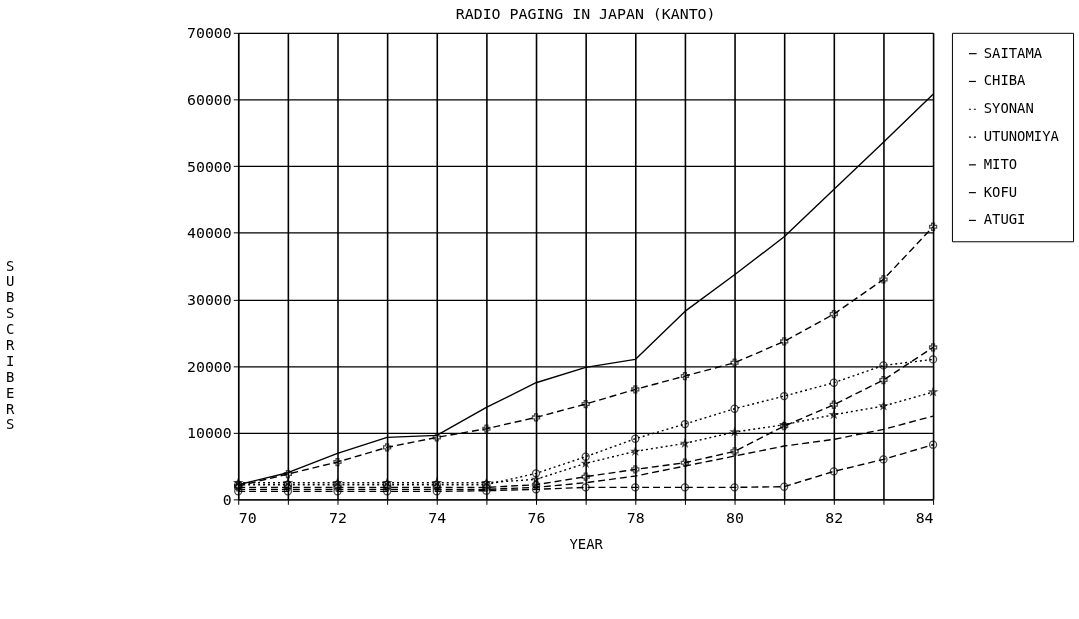 This screenshot has width=1079, height=619. I want to click on x-tick-label: 84, so click(924, 517).